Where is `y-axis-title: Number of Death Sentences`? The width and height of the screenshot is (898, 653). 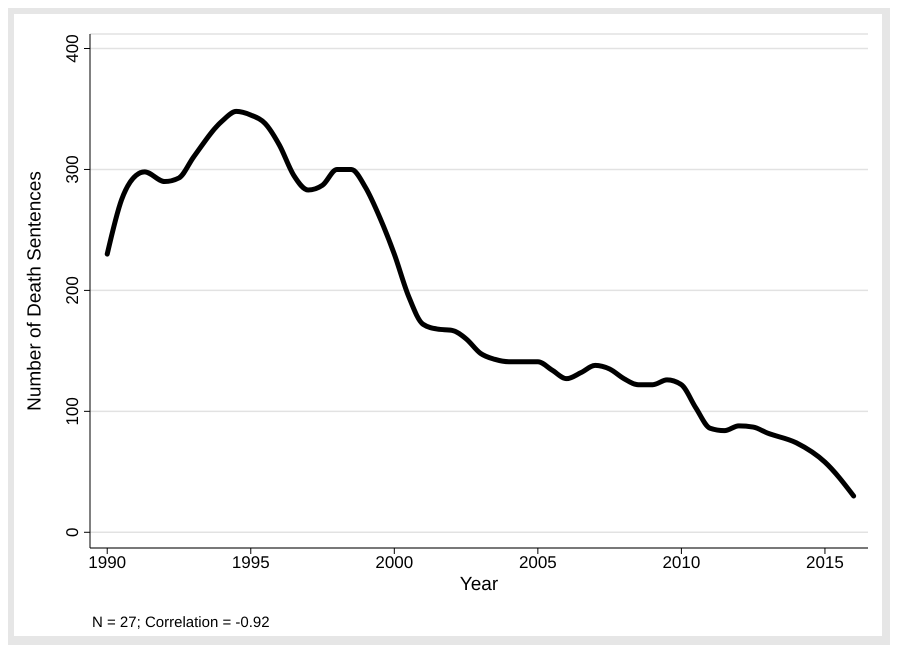
y-axis-title: Number of Death Sentences is located at coordinates (35, 291).